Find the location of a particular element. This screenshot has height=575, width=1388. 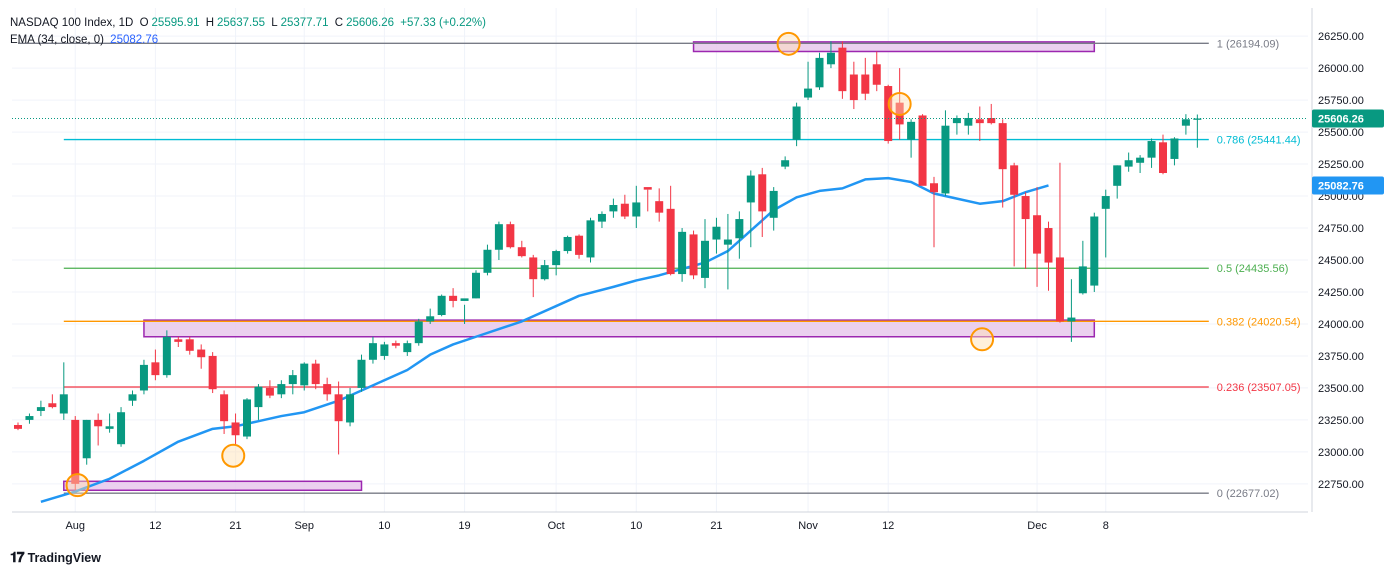

ema-badge is located at coordinates (1348, 185).